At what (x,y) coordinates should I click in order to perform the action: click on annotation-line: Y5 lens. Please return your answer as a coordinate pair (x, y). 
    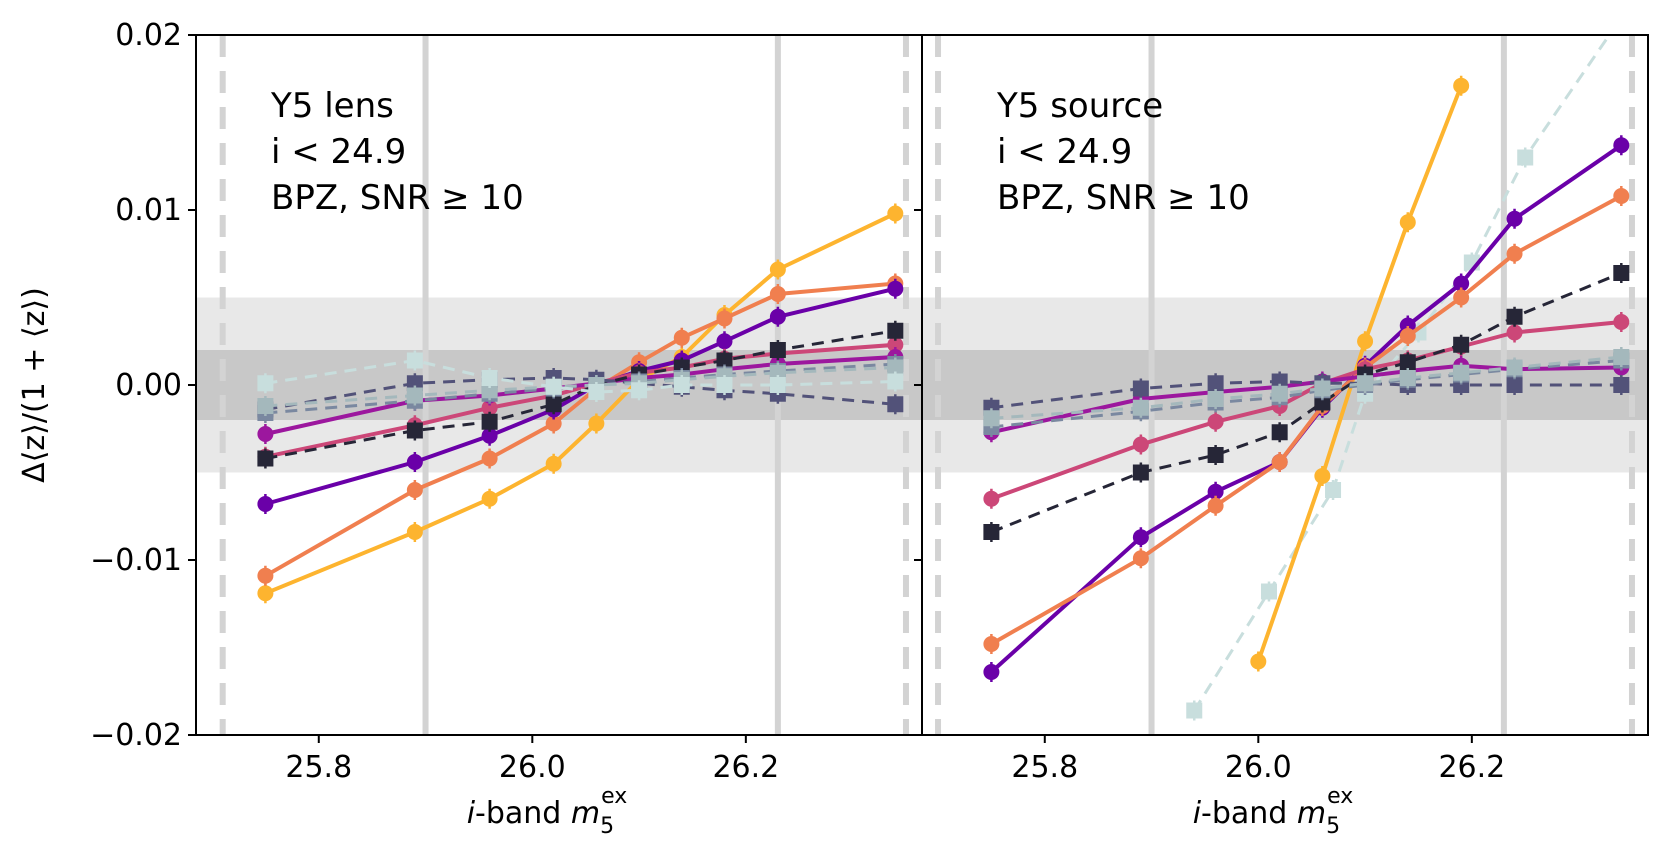
    Looking at the image, I should click on (332, 106).